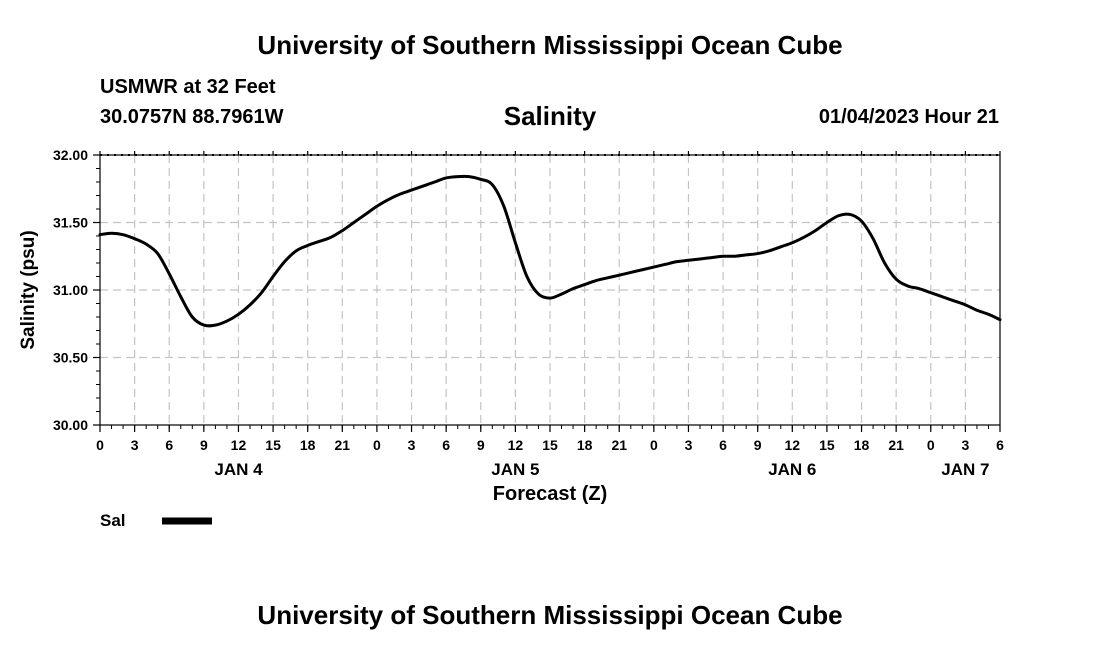  I want to click on day-label: JAN 7, so click(965, 469).